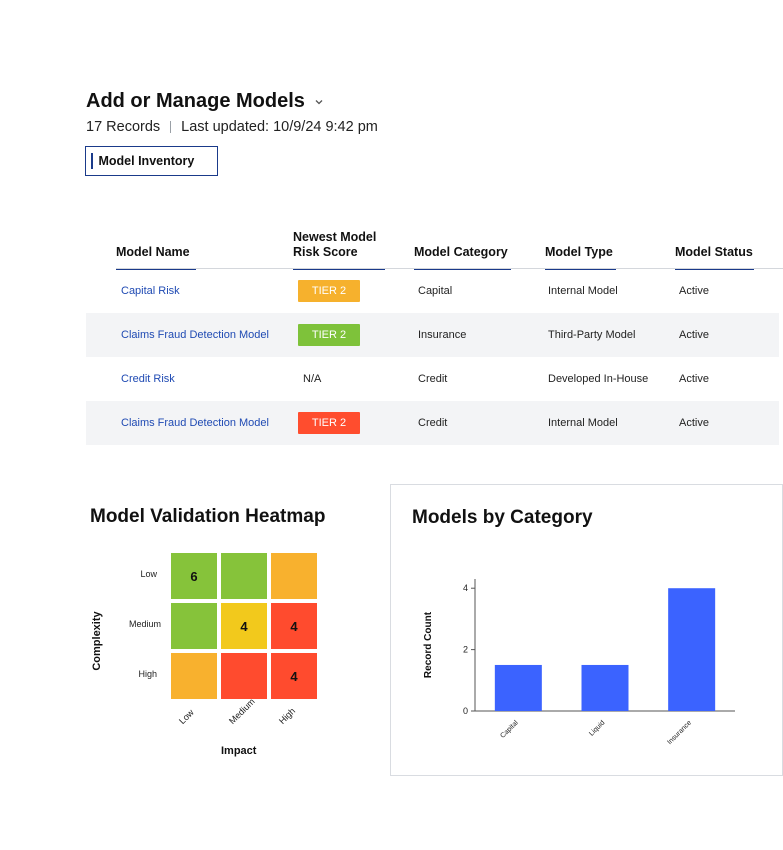  What do you see at coordinates (465, 650) in the screenshot?
I see `y-tick-label: 2` at bounding box center [465, 650].